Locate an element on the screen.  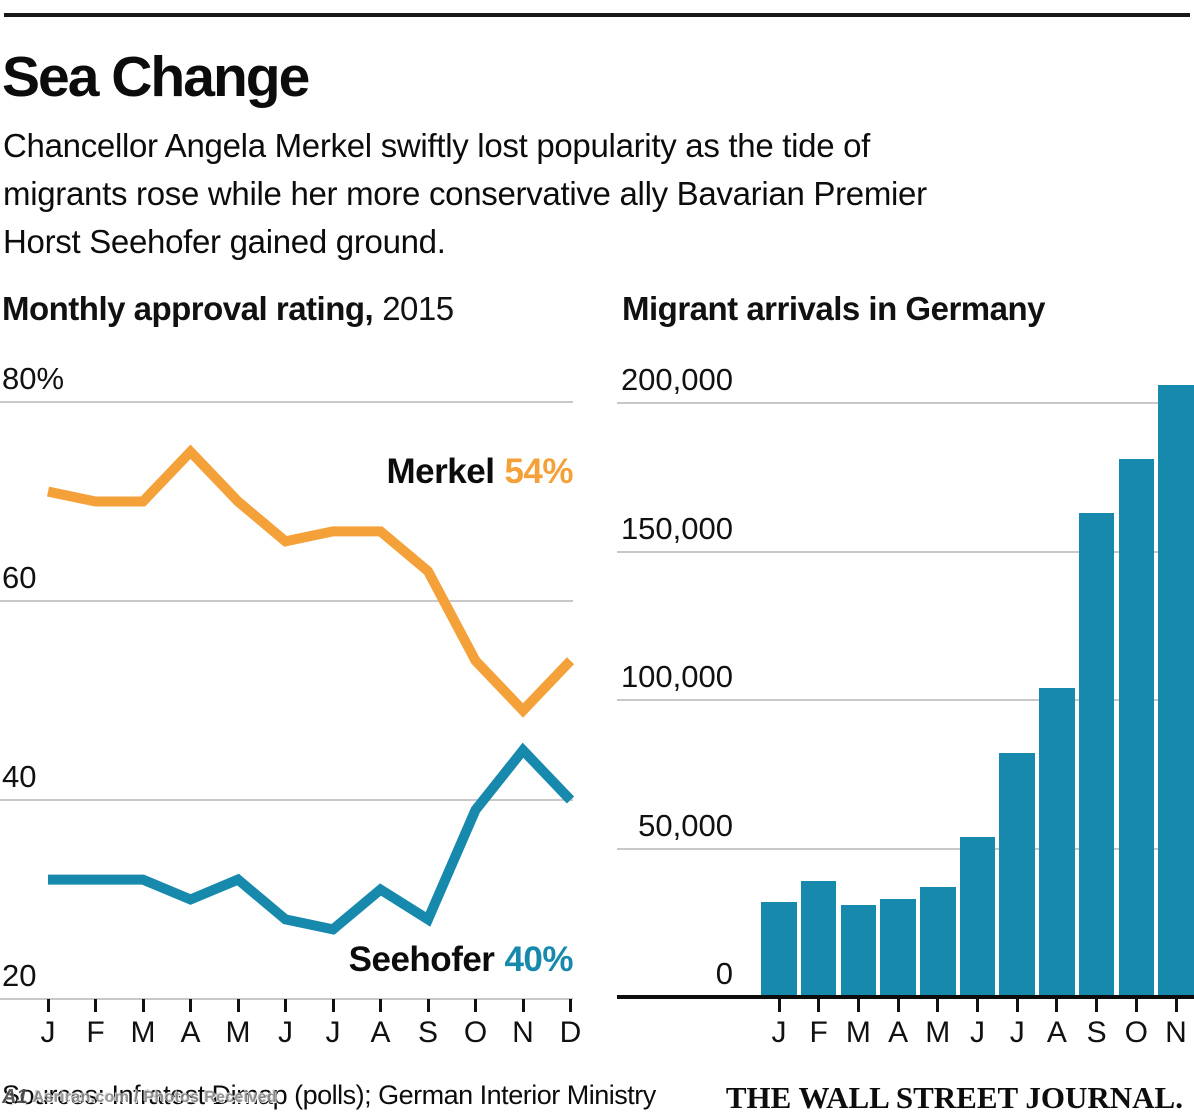
wsj-logotype: THE WALL STREET JOURNAL. is located at coordinates (954, 1097).